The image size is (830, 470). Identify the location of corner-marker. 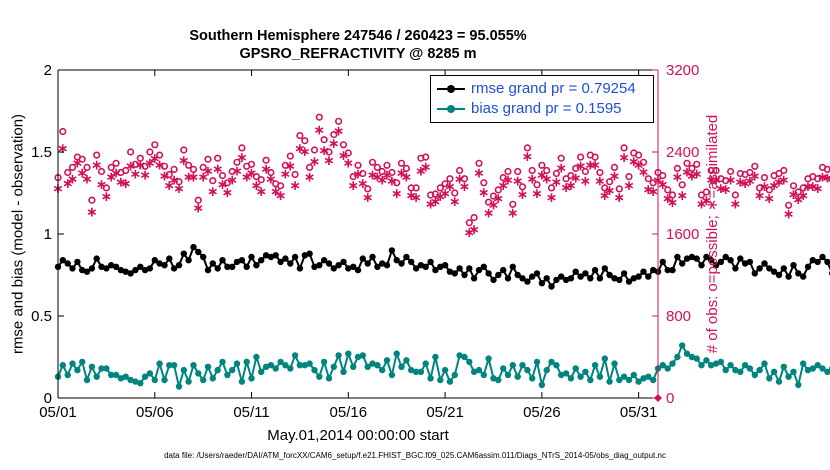
(658, 398).